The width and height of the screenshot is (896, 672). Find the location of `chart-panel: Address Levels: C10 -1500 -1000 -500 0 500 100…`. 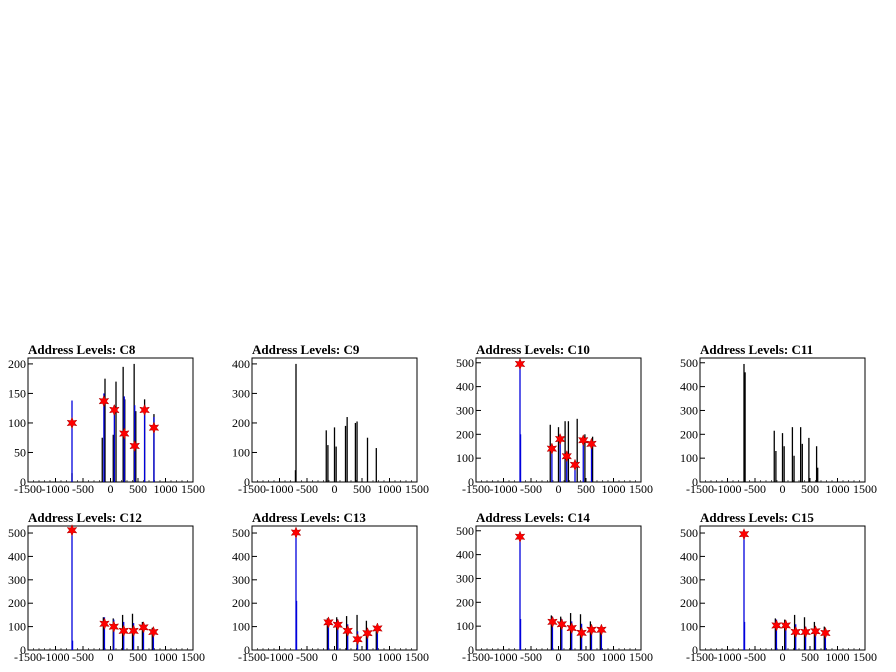

chart-panel: Address Levels: C10 -1500 -1000 -500 0 500 100… is located at coordinates (554, 419).